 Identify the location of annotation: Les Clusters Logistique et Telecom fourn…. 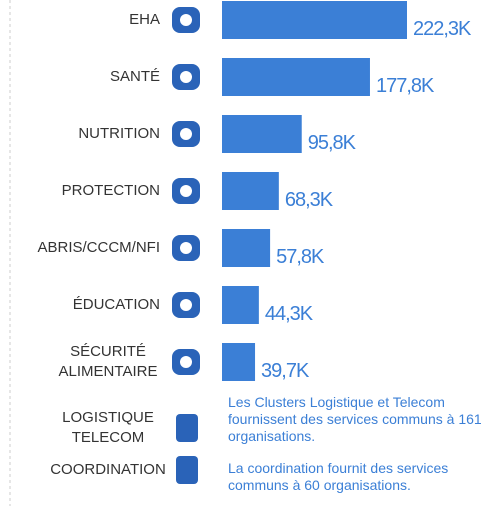
(355, 419).